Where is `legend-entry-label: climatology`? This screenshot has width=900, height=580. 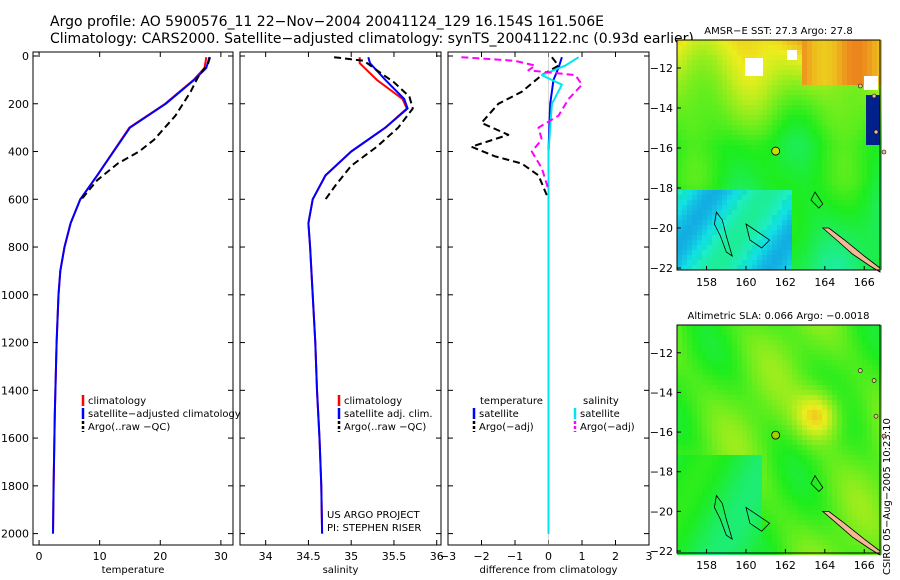 legend-entry-label: climatology is located at coordinates (373, 401).